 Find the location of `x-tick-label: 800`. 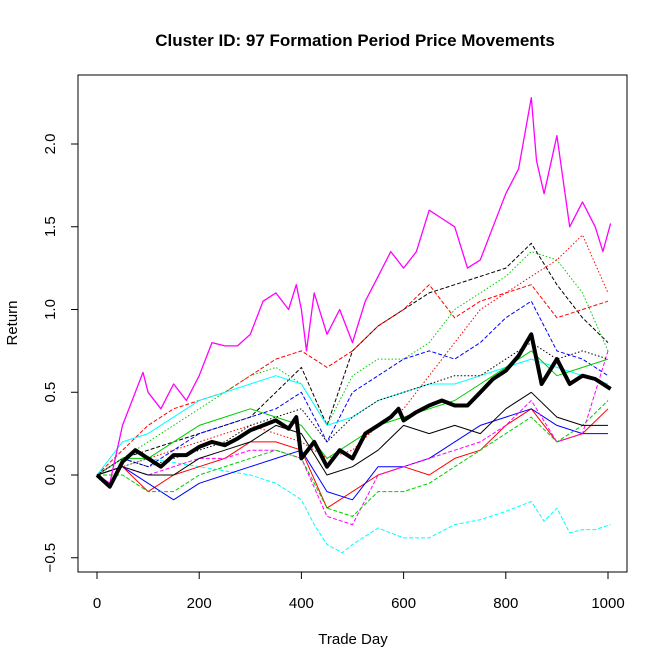

x-tick-label: 800 is located at coordinates (505, 603).